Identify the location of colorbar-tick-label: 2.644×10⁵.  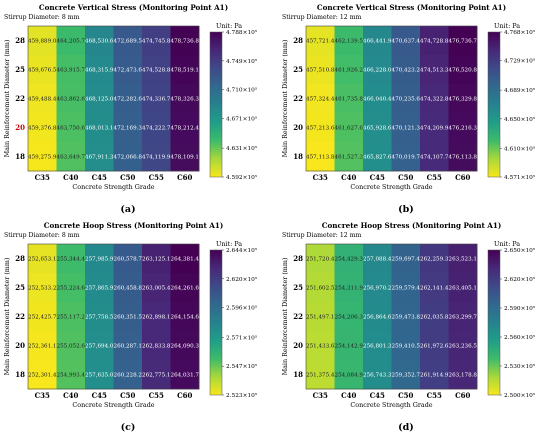
(242, 250).